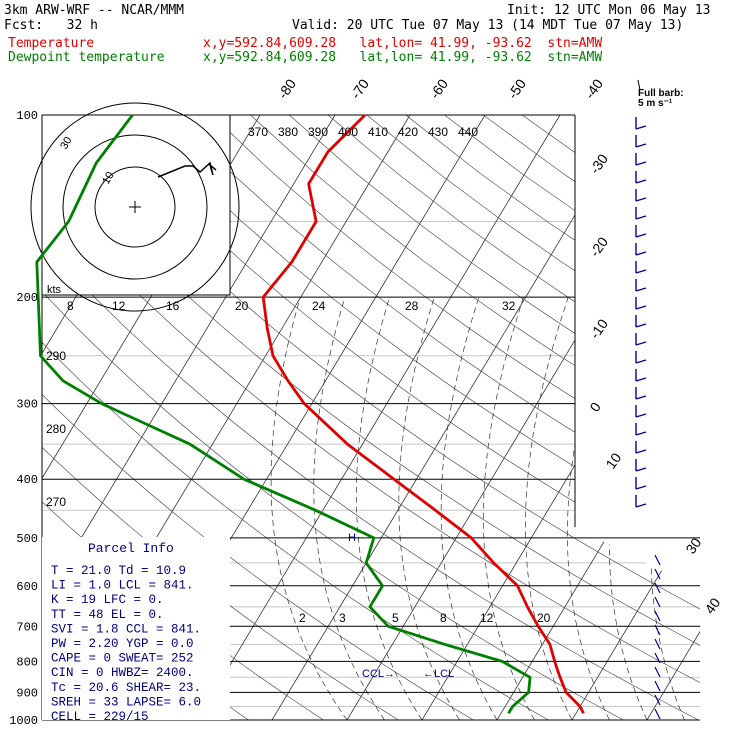  Describe the element at coordinates (609, 10) in the screenshot. I see `init-time: Init: 12 UTC Mon 06 May 13` at that location.